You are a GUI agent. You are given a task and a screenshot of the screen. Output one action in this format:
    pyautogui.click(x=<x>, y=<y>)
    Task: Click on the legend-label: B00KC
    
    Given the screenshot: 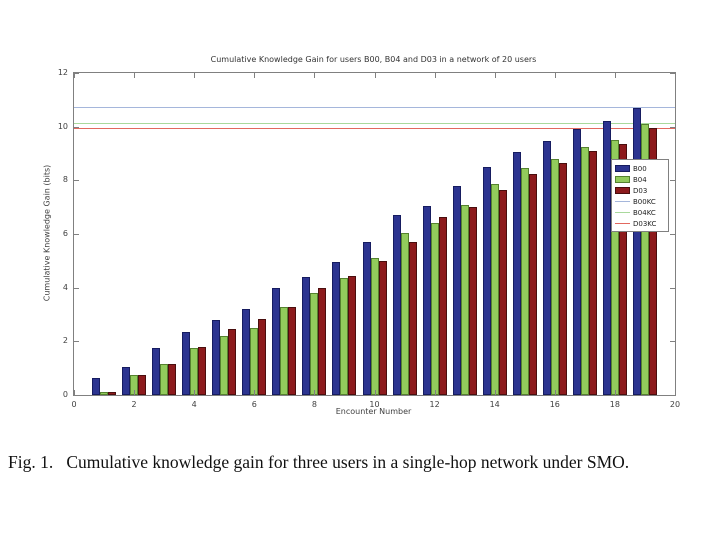 What is the action you would take?
    pyautogui.click(x=644, y=201)
    